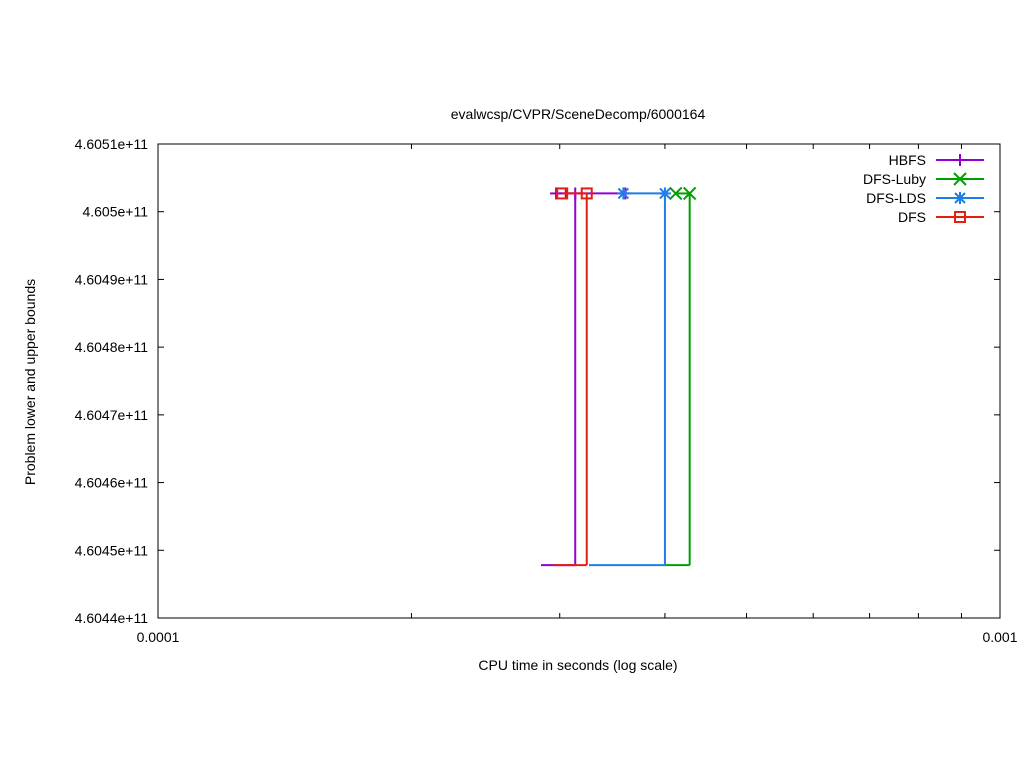  Describe the element at coordinates (896, 198) in the screenshot. I see `legend-label: DFS-LDS` at that location.